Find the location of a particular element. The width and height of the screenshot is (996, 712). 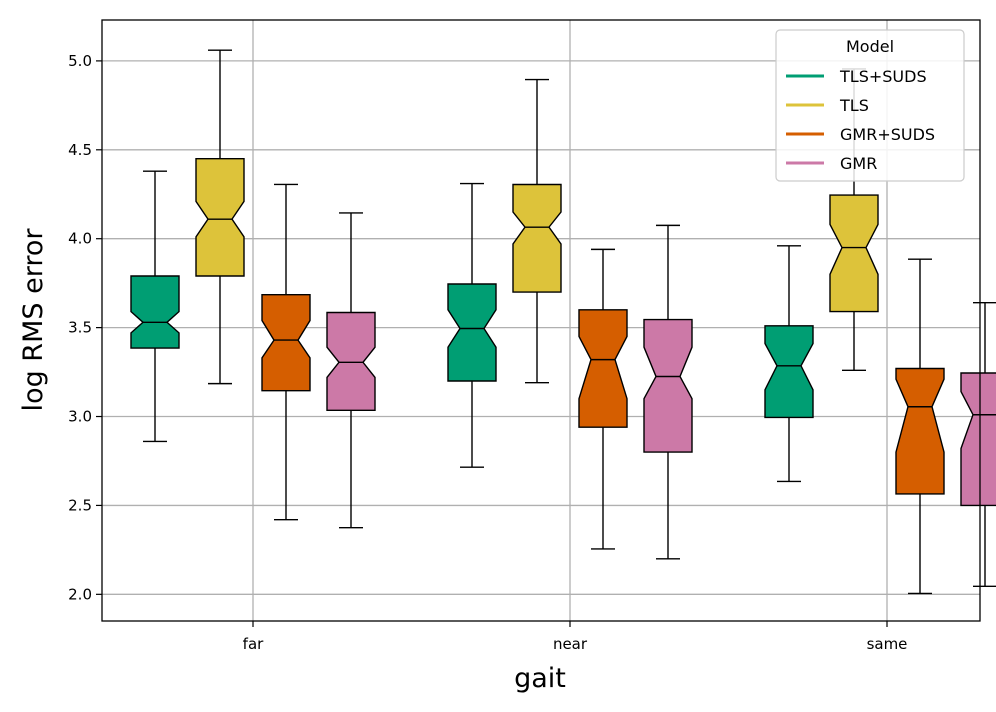

x-tick-label: near is located at coordinates (570, 644).